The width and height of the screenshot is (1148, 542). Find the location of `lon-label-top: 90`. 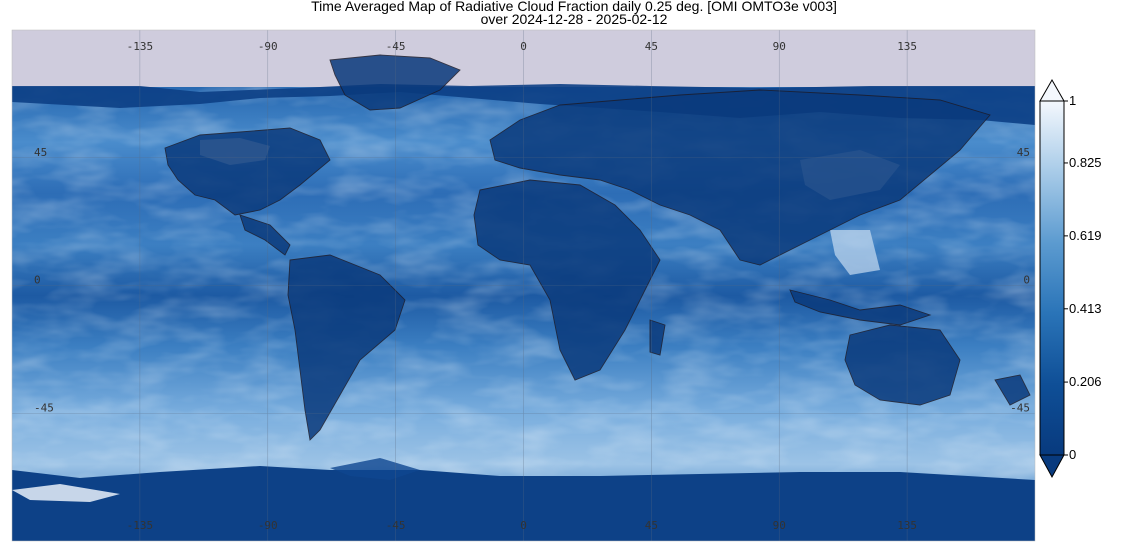

lon-label-top: 90 is located at coordinates (779, 46).